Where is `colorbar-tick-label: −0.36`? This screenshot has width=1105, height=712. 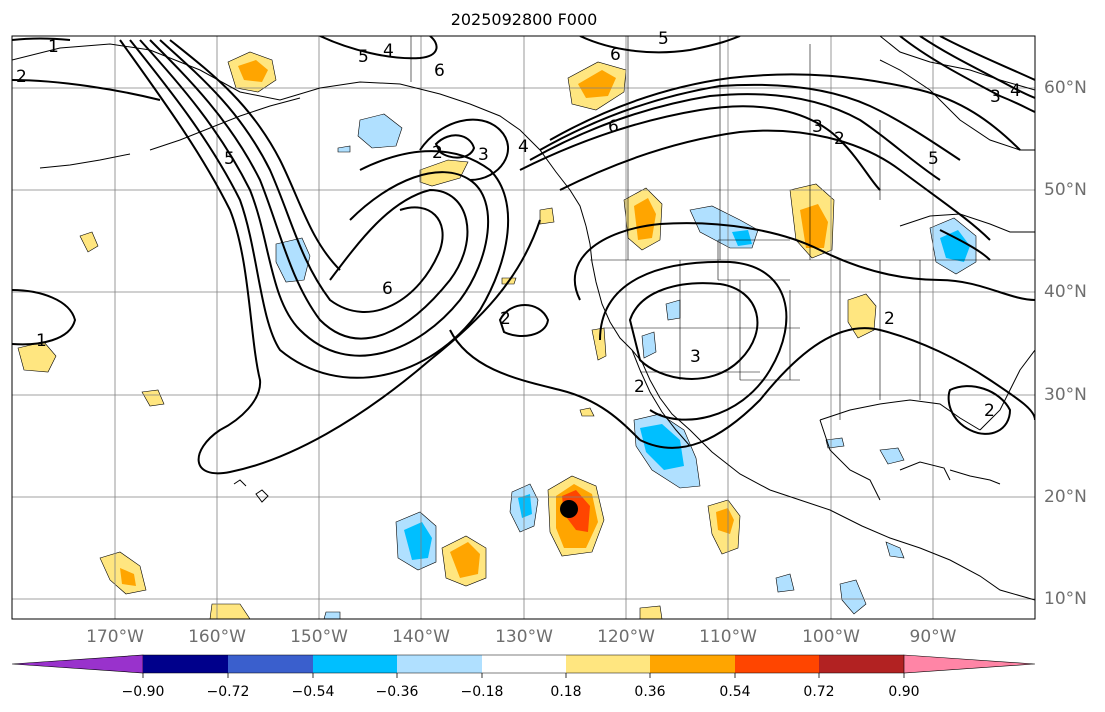 colorbar-tick-label: −0.36 is located at coordinates (397, 692).